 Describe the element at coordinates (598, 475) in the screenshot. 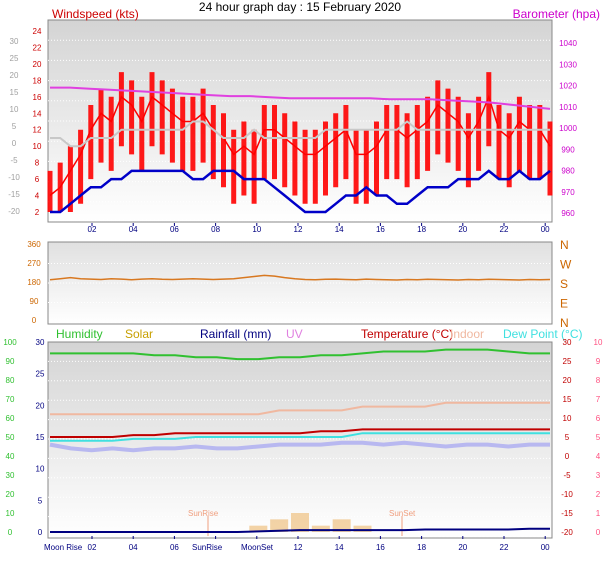

I see `uv-tick: 3` at that location.